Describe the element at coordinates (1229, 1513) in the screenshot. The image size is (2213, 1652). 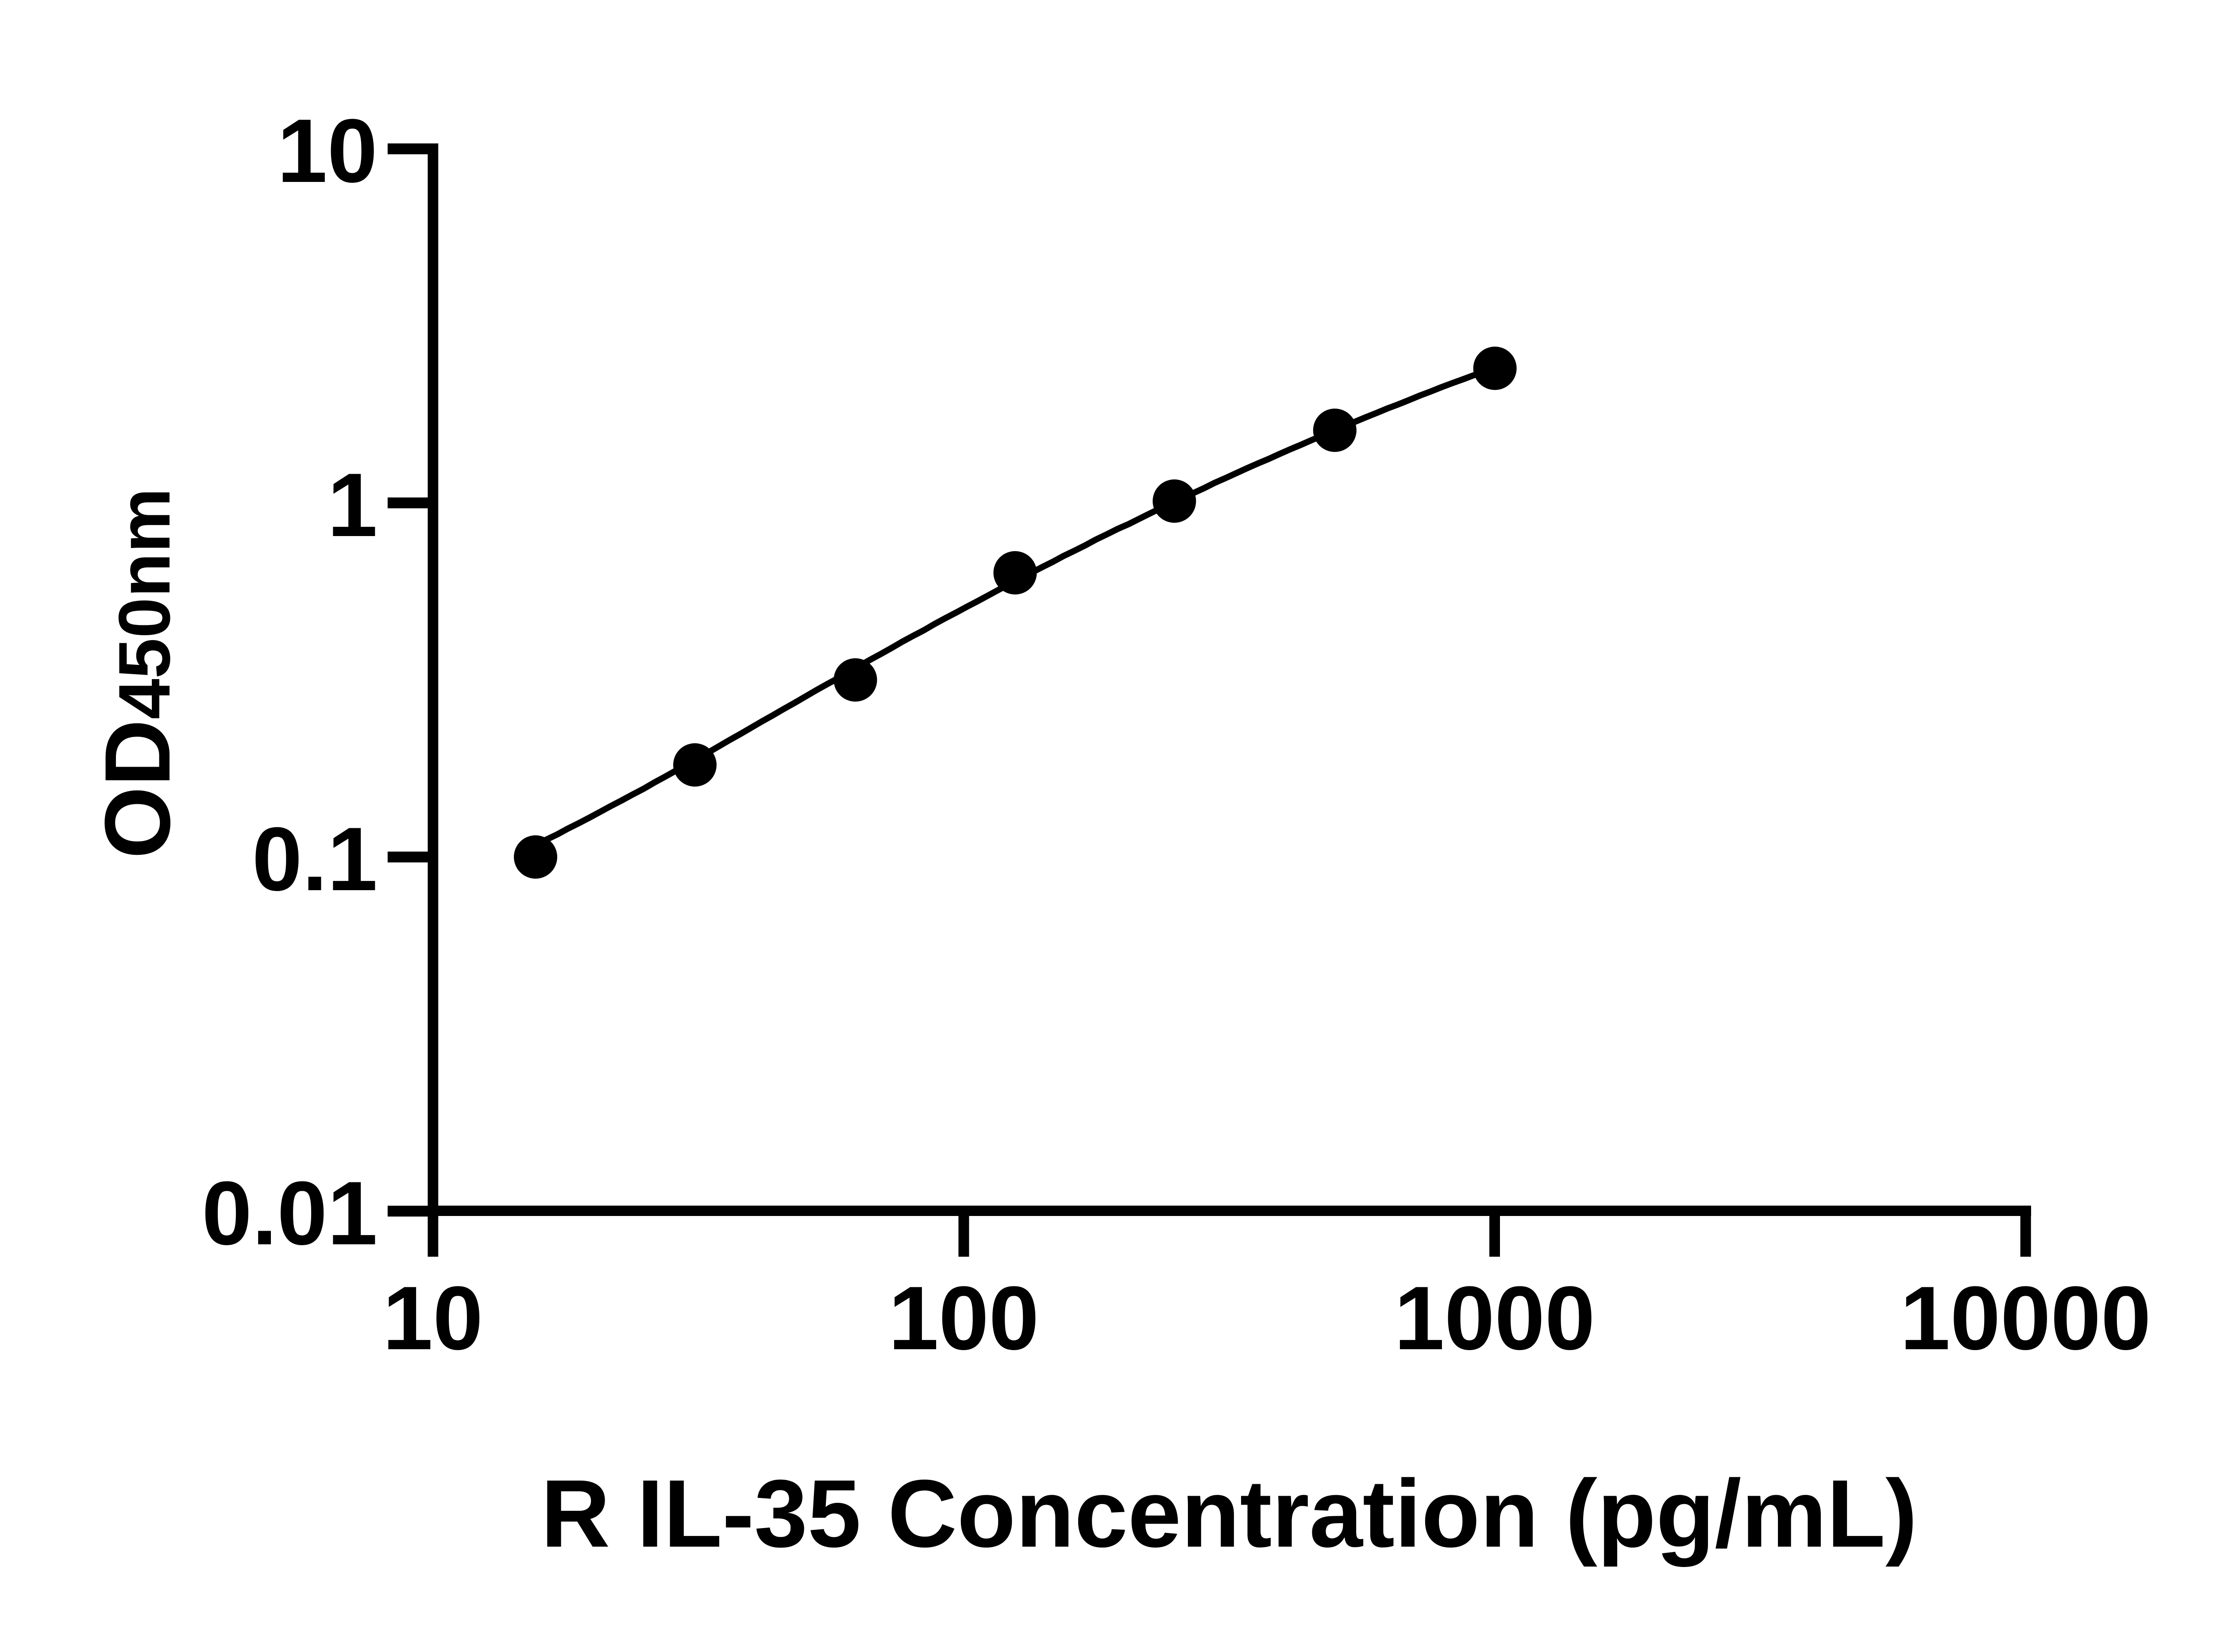
I see `svg-text: R IL-35 Concentration (pg/mL)` at that location.